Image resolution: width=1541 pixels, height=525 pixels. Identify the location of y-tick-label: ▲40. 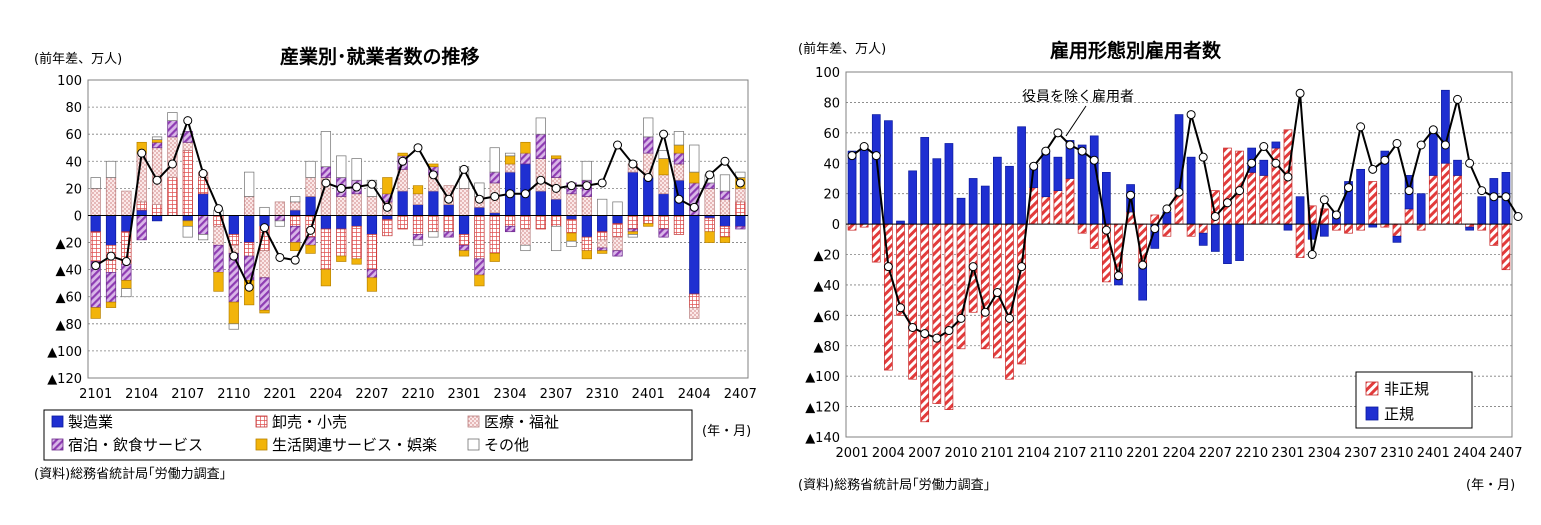
(68, 271).